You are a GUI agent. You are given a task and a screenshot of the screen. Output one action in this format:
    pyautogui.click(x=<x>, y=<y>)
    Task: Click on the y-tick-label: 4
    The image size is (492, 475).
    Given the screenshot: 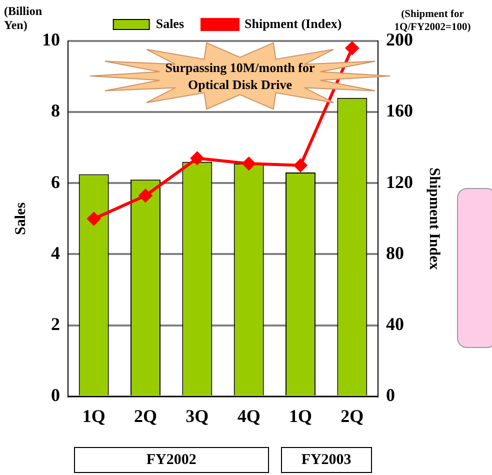 What is the action you would take?
    pyautogui.click(x=55, y=252)
    